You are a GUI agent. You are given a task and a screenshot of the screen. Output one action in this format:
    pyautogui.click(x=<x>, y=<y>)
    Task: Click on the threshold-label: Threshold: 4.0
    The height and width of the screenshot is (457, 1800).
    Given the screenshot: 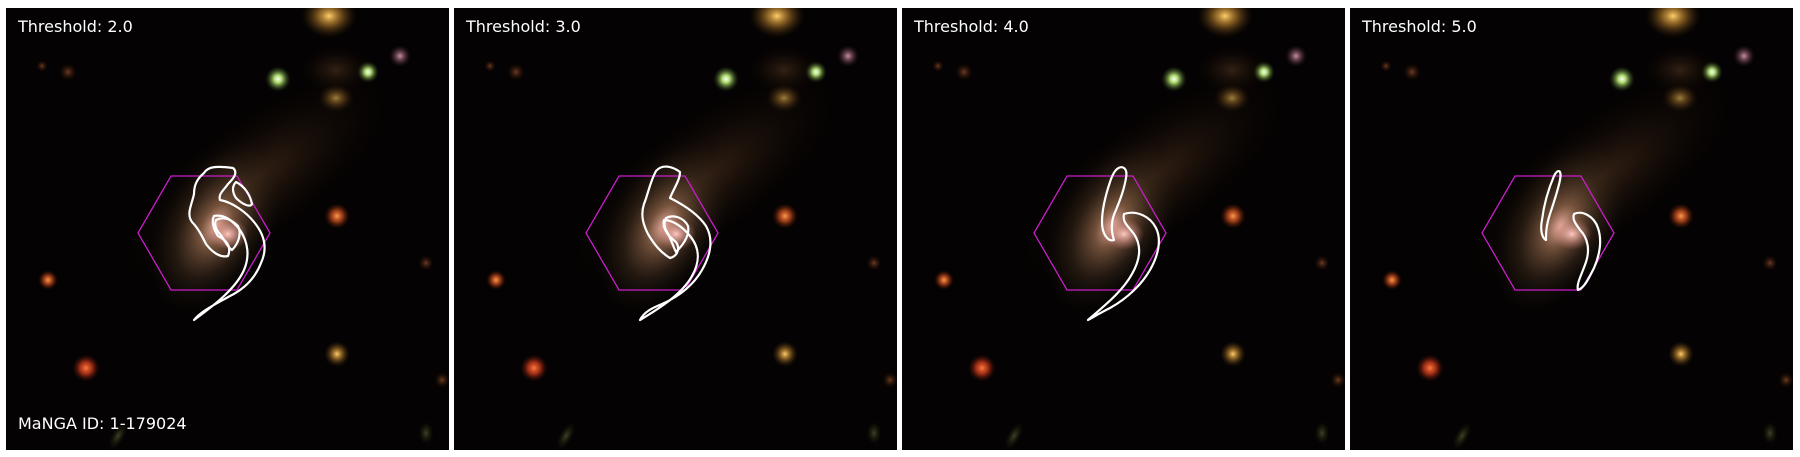 What is the action you would take?
    pyautogui.click(x=971, y=26)
    